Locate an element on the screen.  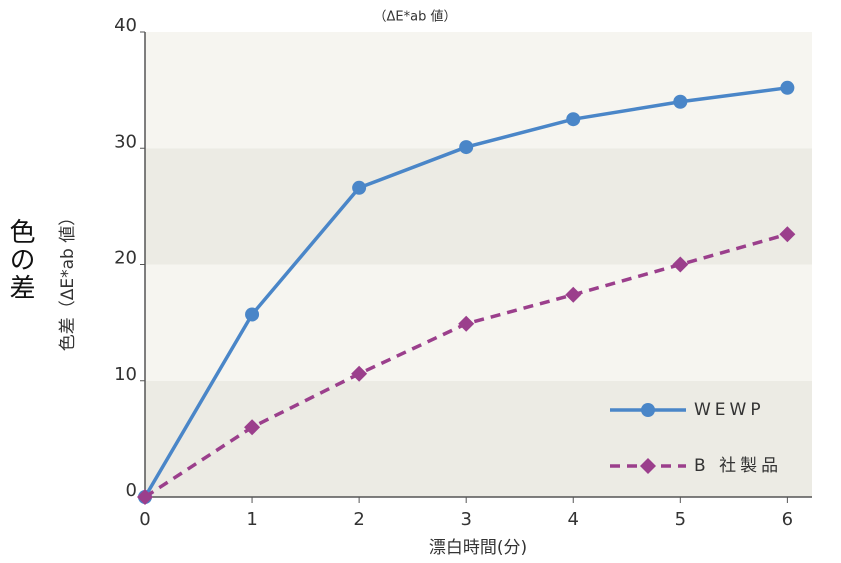
legend-label: WEWP is located at coordinates (729, 410).